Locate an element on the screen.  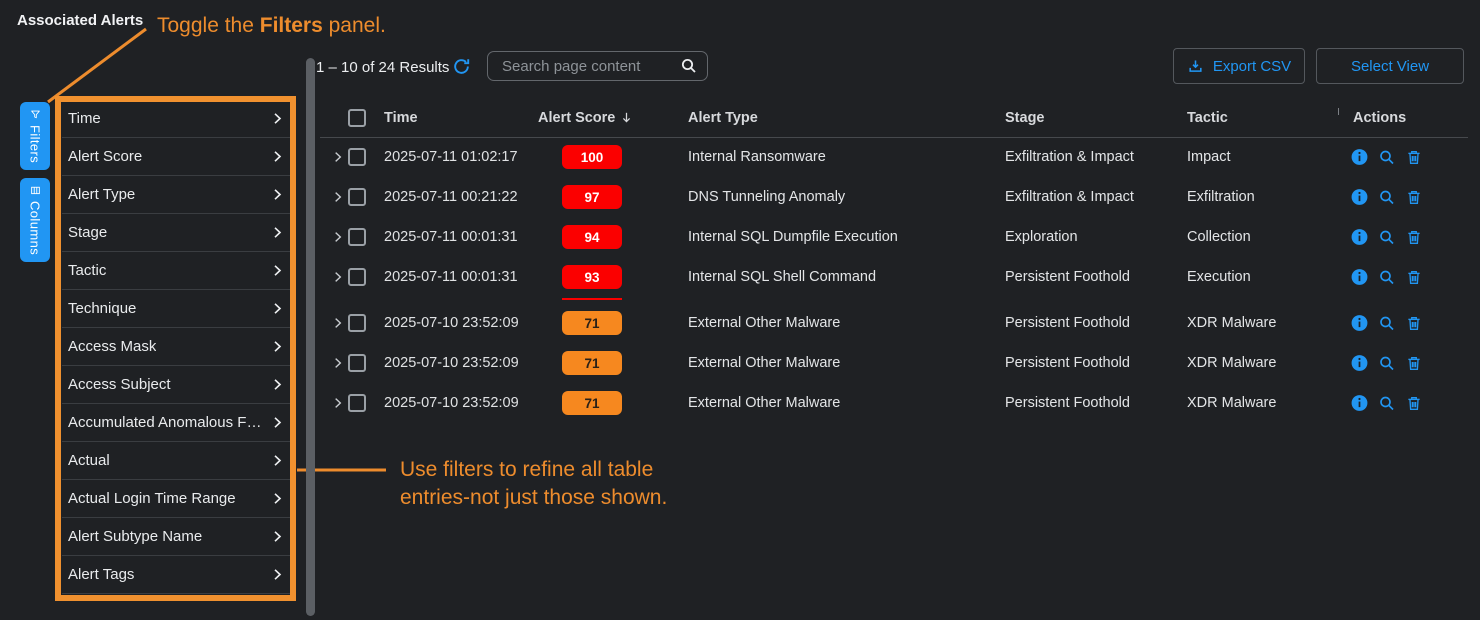
columns-toggle-button: Columns is located at coordinates (35, 220).